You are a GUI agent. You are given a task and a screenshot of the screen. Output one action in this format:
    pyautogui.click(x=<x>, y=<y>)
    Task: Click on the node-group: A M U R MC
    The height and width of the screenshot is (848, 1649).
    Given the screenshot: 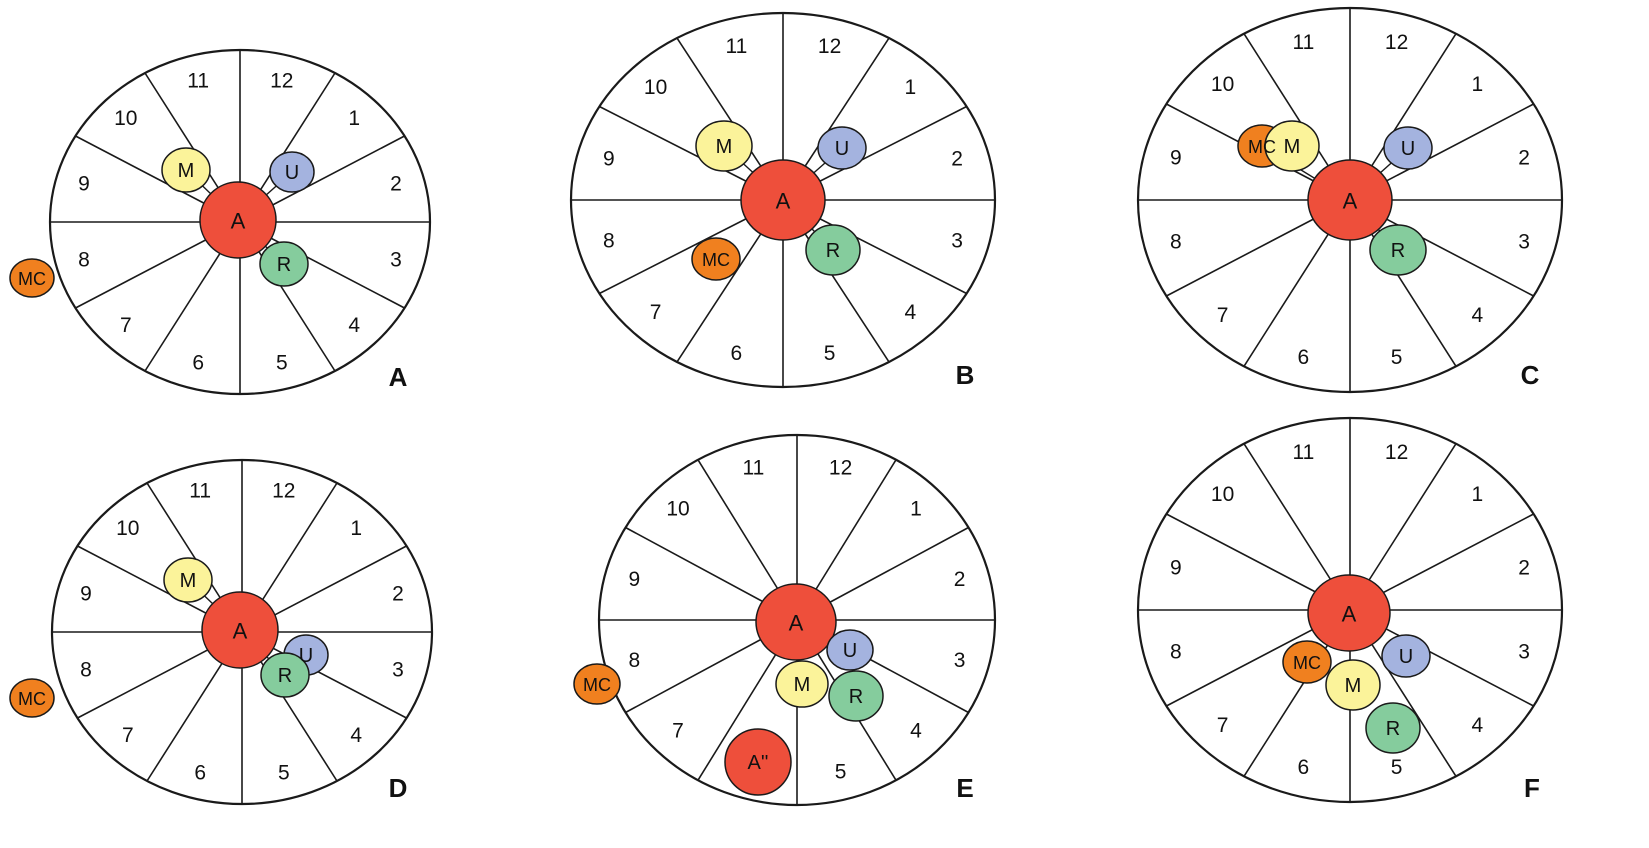 What is the action you would take?
    pyautogui.click(x=162, y=222)
    